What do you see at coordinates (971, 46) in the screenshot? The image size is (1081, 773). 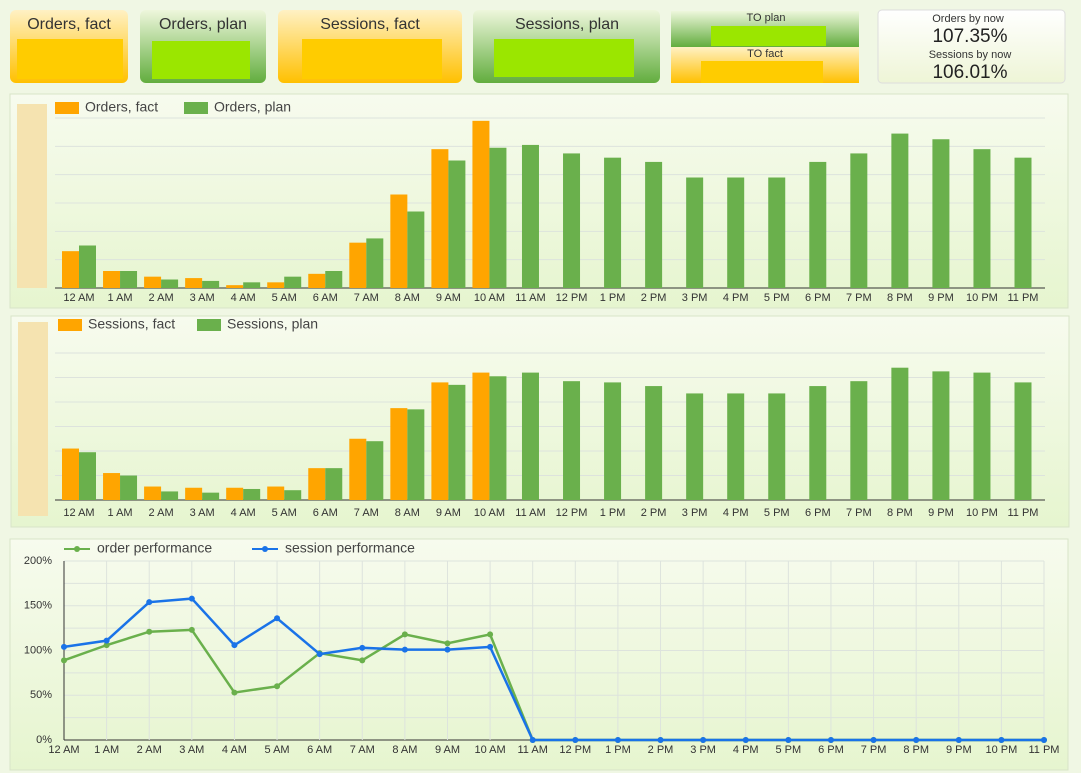 I see `kpi-card` at bounding box center [971, 46].